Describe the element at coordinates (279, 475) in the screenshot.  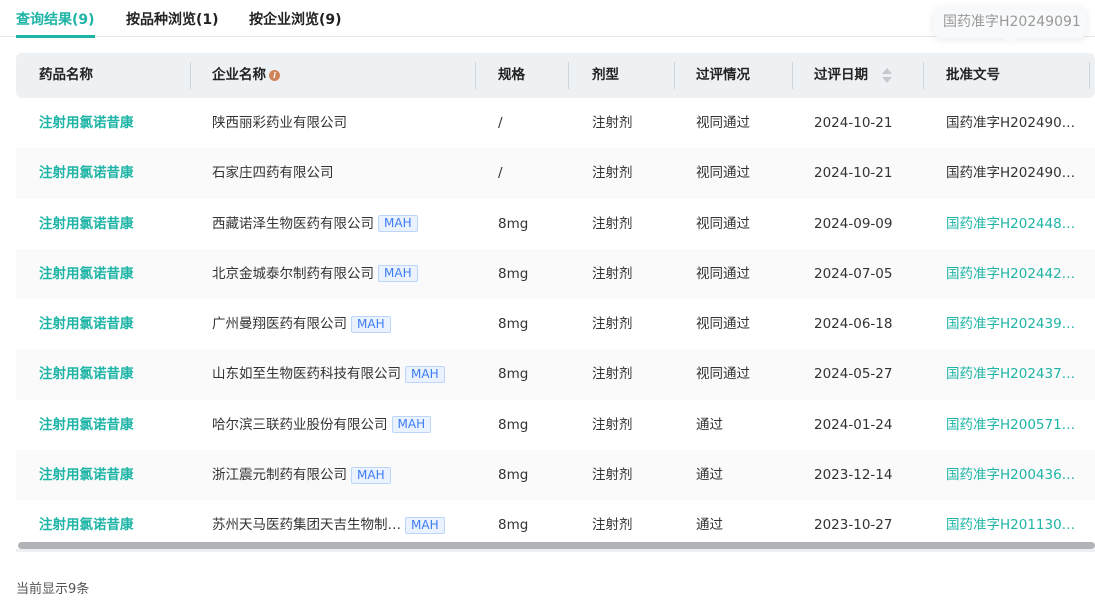
I see `company-name: 浙江震元制药有限公司` at that location.